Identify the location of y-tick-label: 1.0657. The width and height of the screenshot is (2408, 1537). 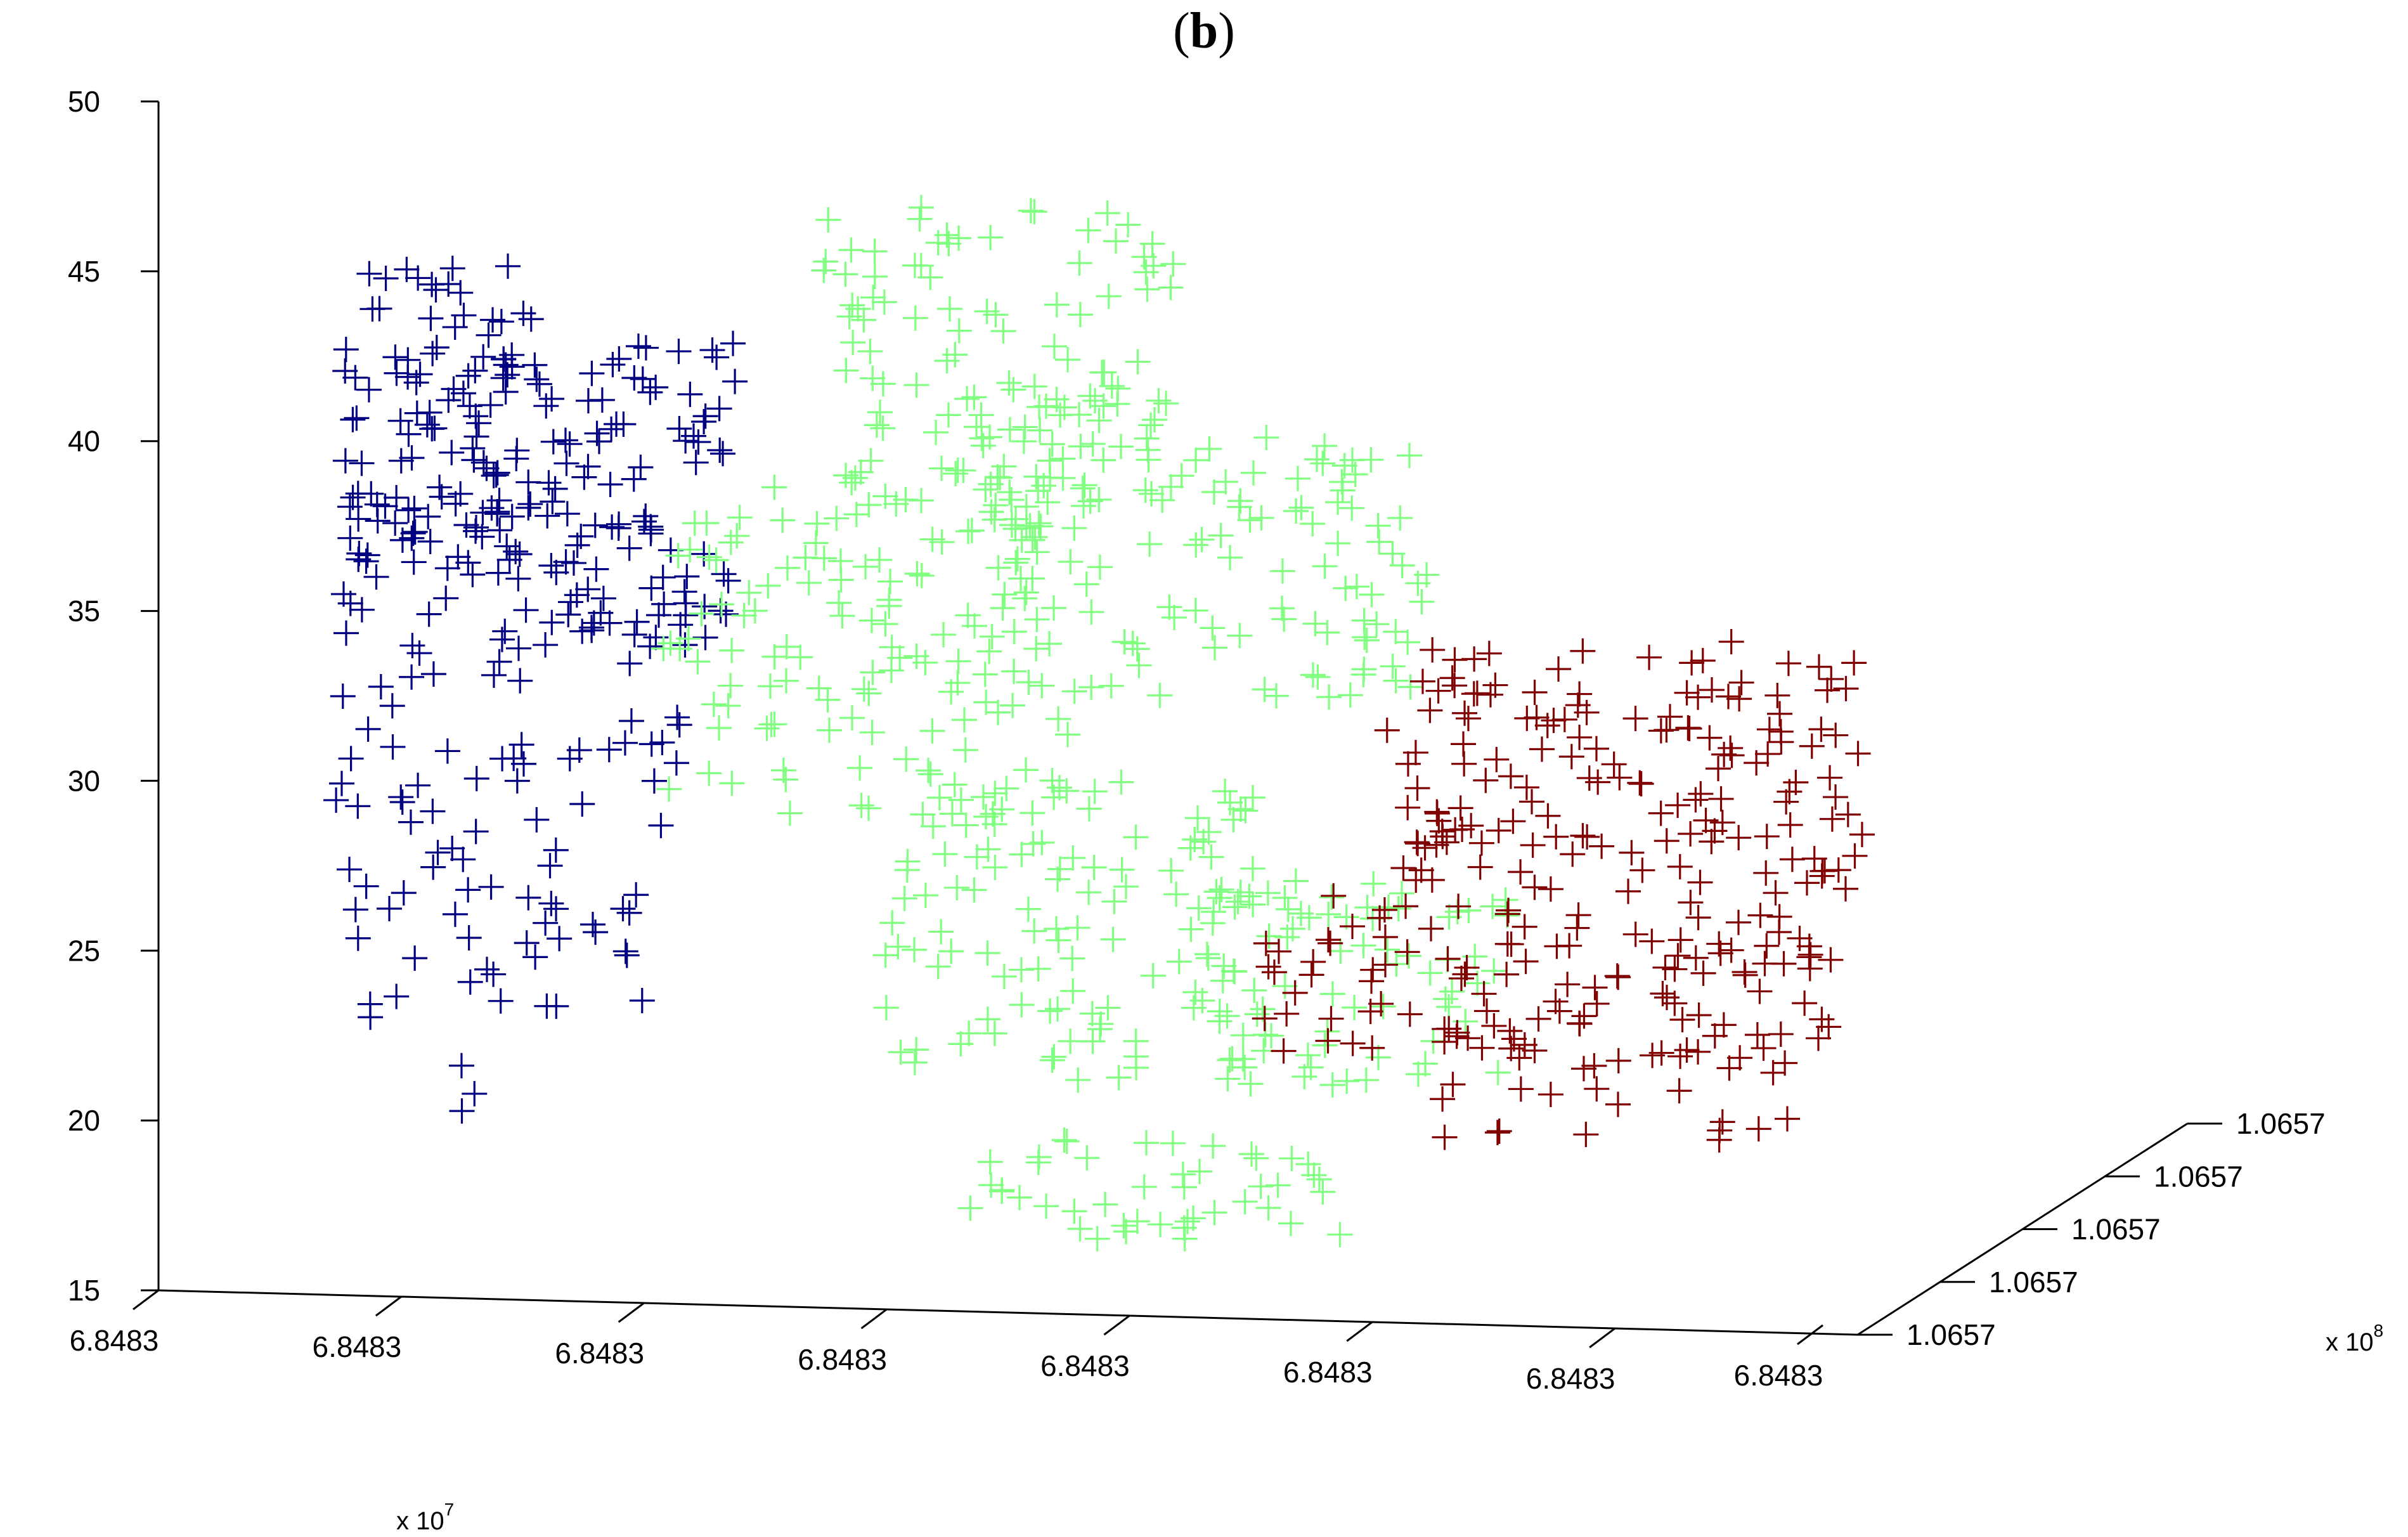
(2033, 1282).